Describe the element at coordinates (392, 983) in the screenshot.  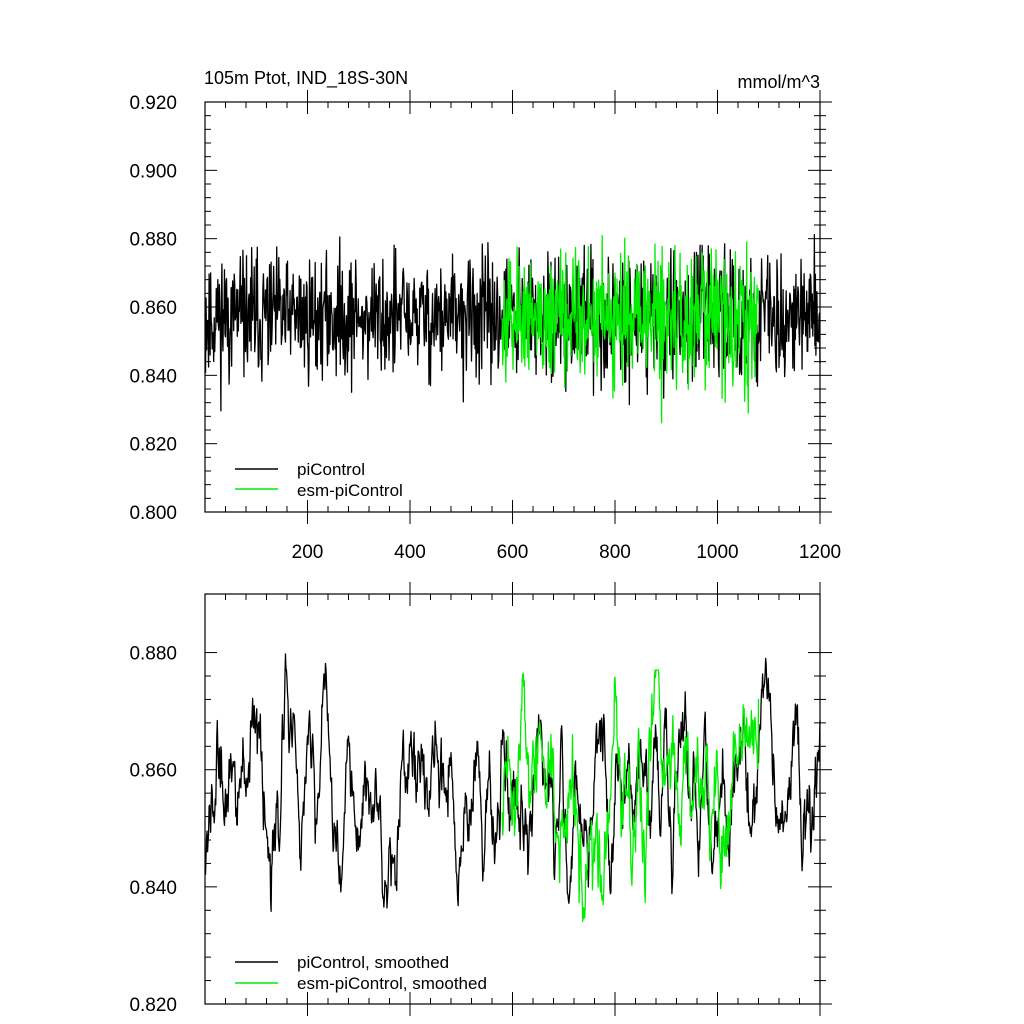
I see `legend-label-esm-picontrol-smoothed: esm-piControl, smoothed` at that location.